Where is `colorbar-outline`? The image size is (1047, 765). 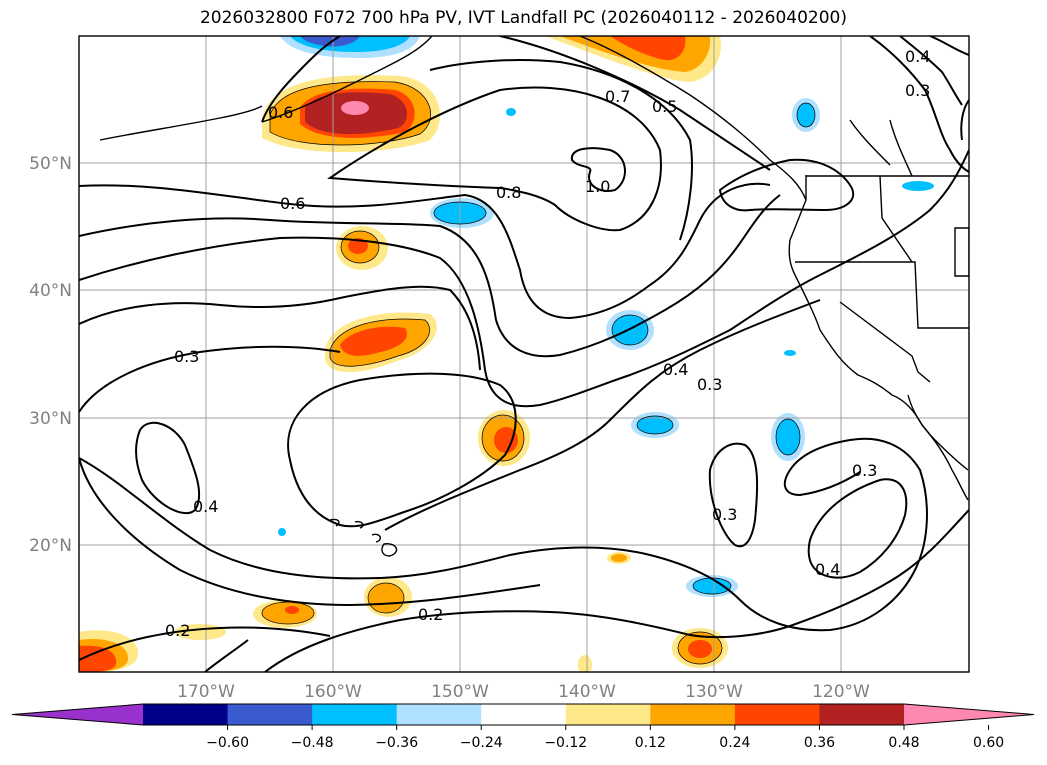 colorbar-outline is located at coordinates (523, 714).